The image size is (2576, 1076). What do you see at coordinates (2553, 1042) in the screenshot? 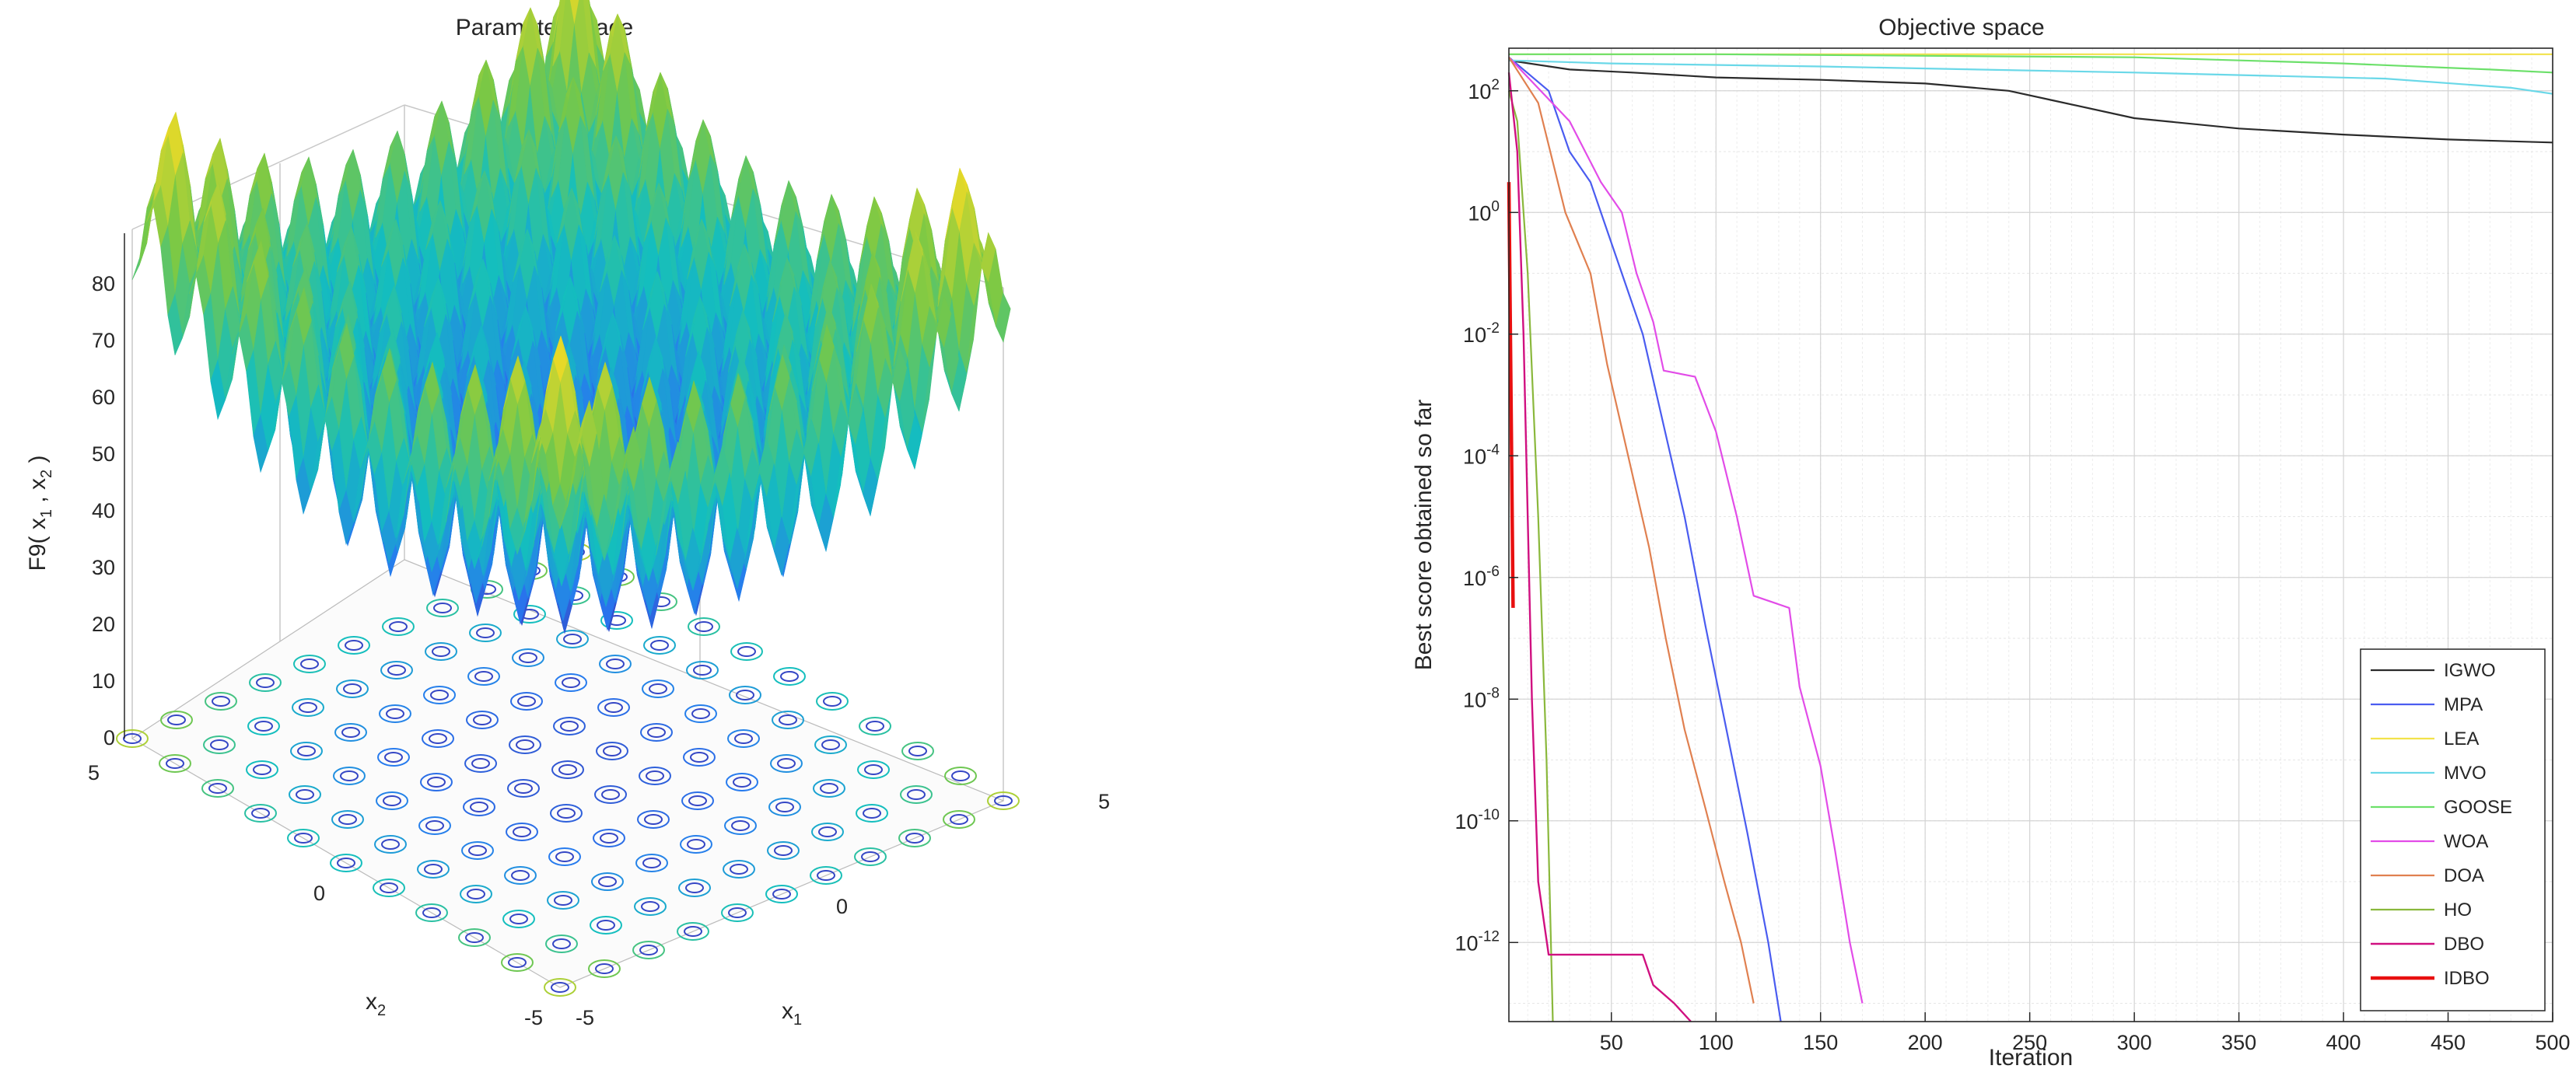
I see `x-tick-label: 500` at bounding box center [2553, 1042].